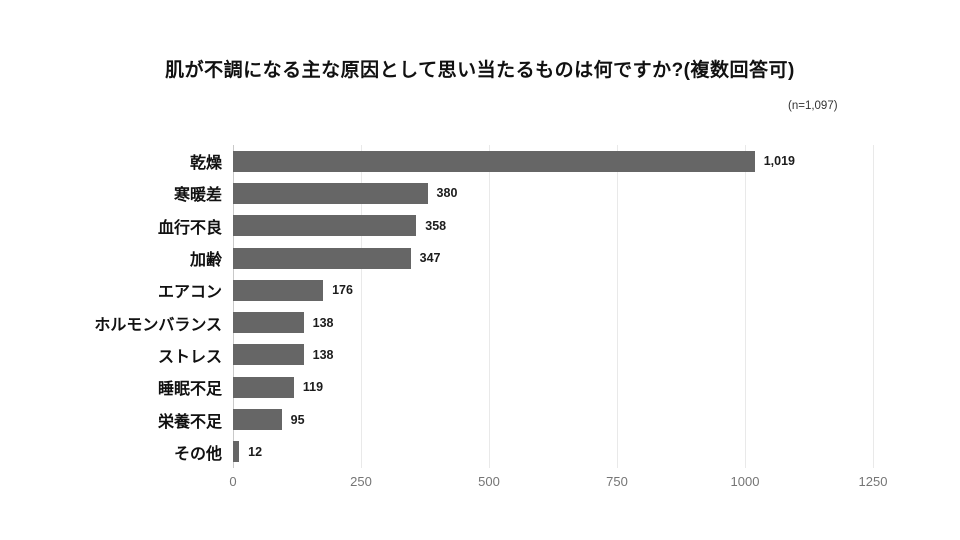 This screenshot has width=960, height=540. What do you see at coordinates (489, 481) in the screenshot?
I see `x-tick-label: 500` at bounding box center [489, 481].